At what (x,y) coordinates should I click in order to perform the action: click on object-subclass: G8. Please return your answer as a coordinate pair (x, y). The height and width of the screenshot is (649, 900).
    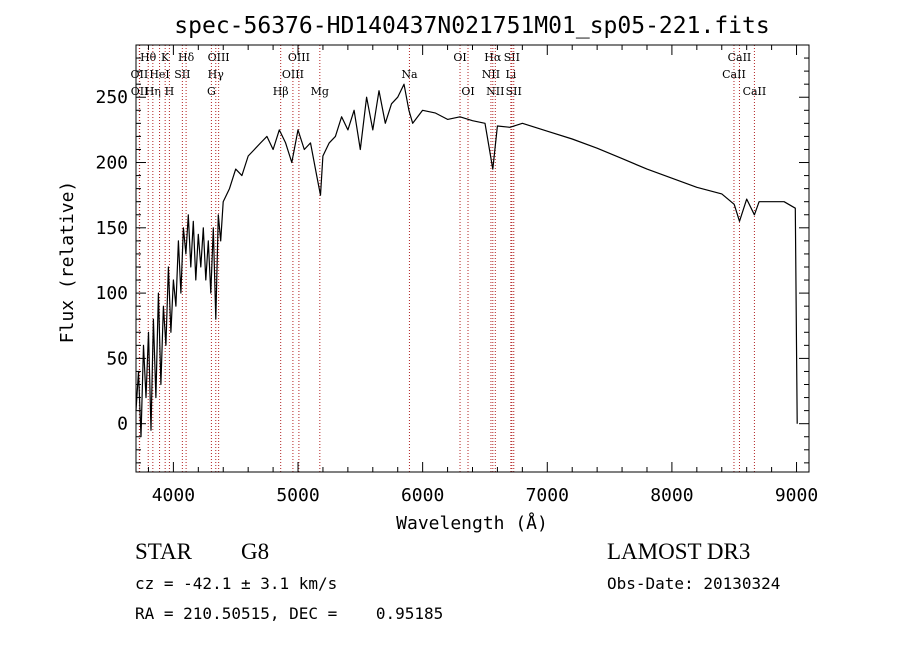
    Looking at the image, I should click on (255, 551).